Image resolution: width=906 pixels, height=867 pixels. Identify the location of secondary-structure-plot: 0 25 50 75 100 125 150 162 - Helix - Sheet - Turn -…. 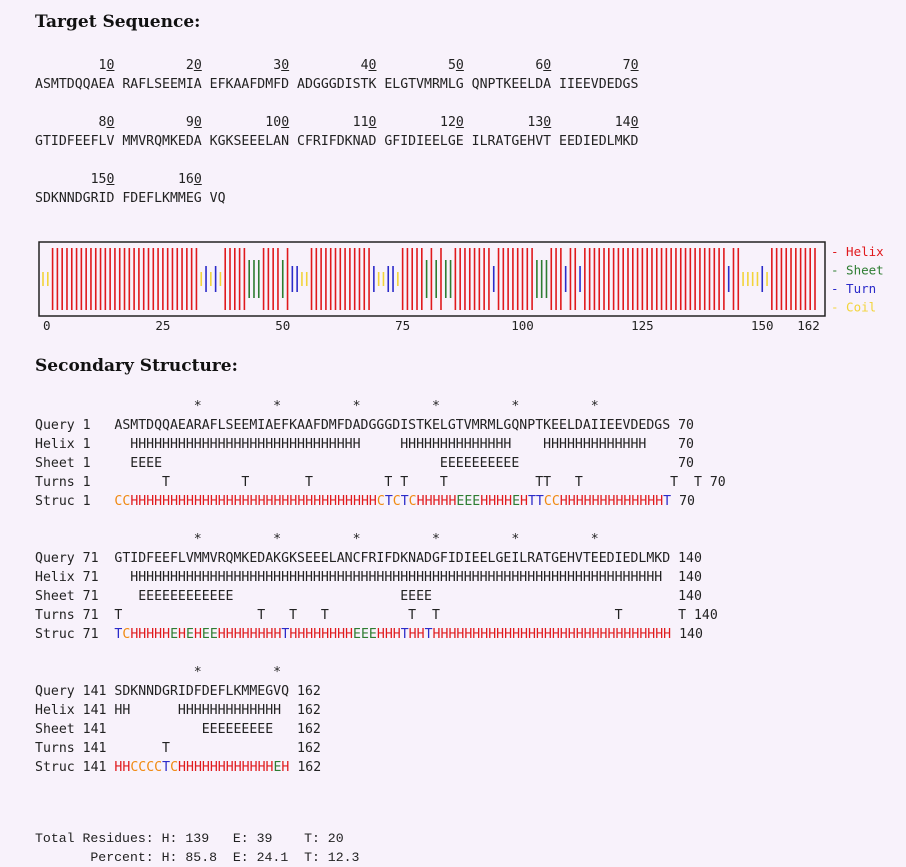
(461, 287).